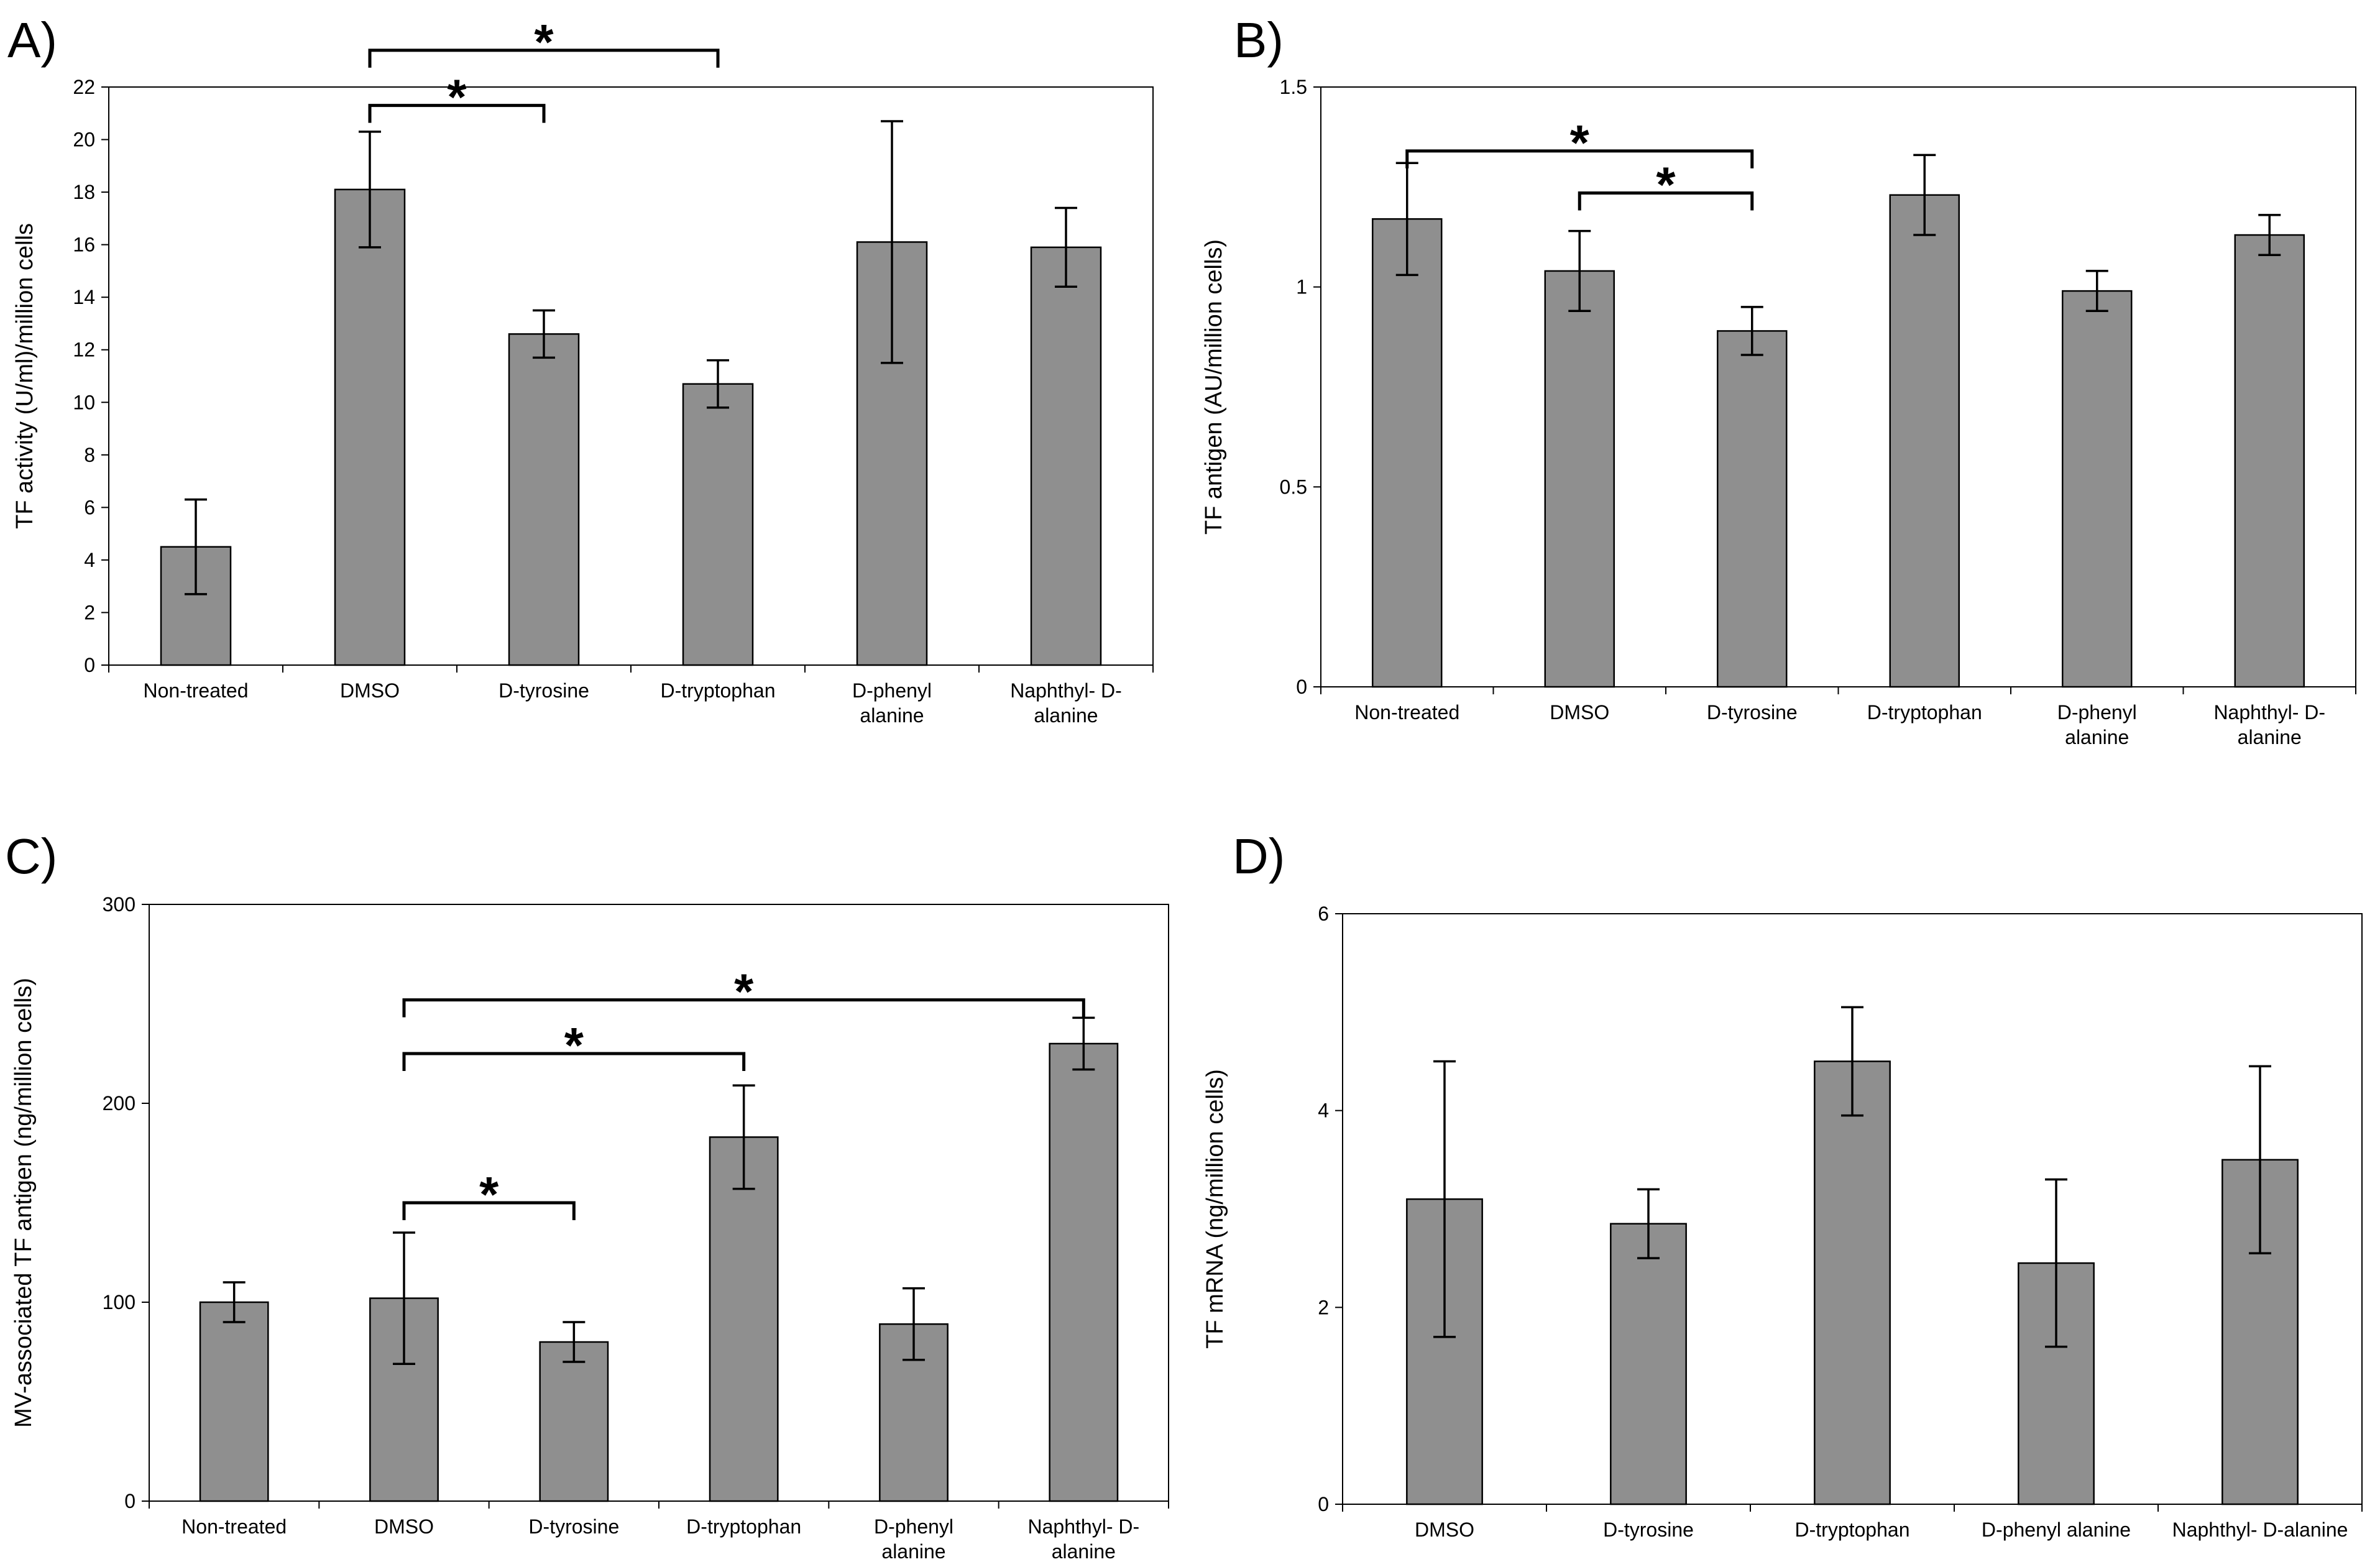 This screenshot has height=1567, width=2380. Describe the element at coordinates (84, 297) in the screenshot. I see `y-tick-label: 14` at that location.